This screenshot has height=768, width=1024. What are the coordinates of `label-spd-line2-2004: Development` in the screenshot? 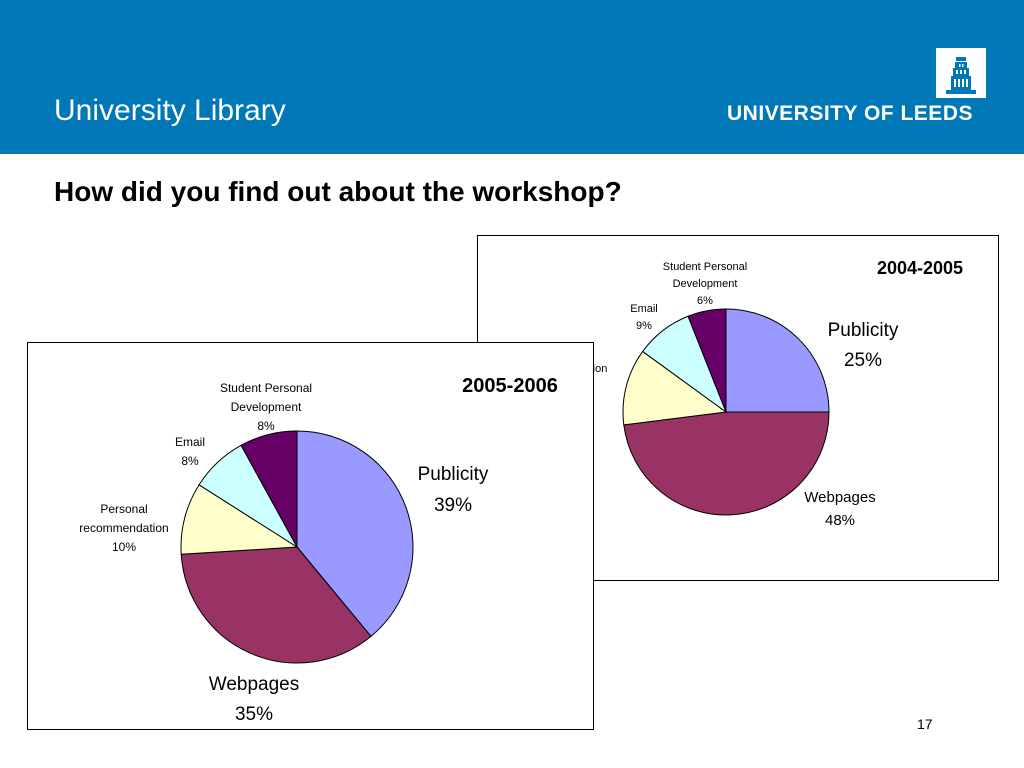 It's located at (705, 284).